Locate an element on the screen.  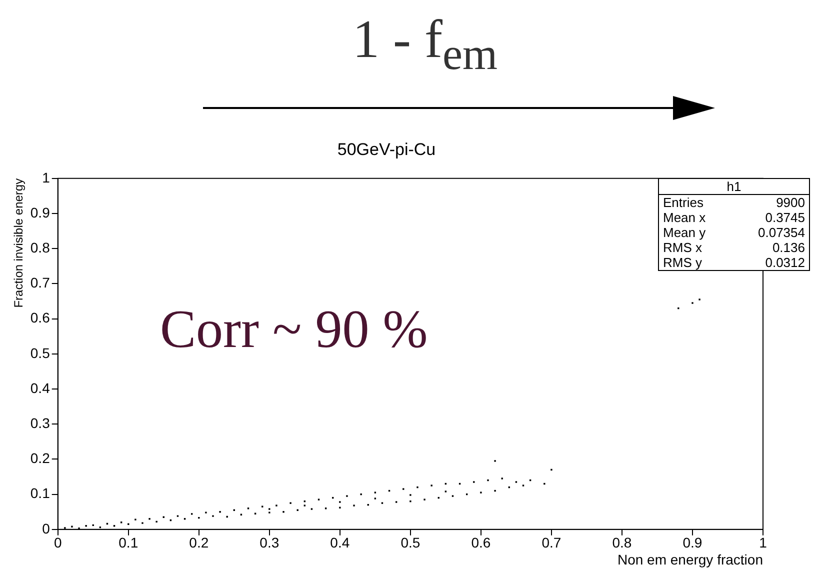
text: RMS y 0.0312 is located at coordinates (734, 262).